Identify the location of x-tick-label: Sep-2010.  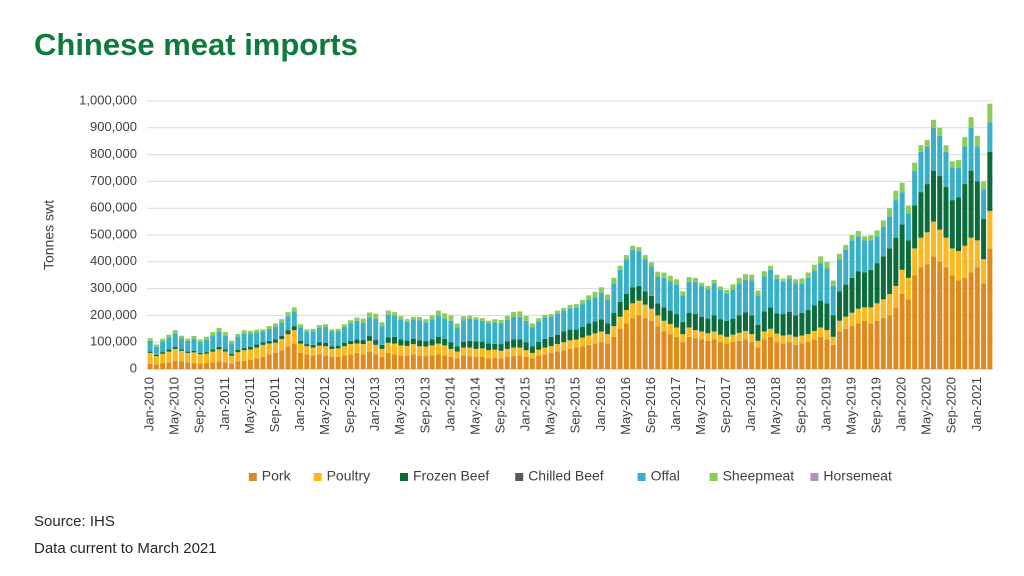
(199, 405).